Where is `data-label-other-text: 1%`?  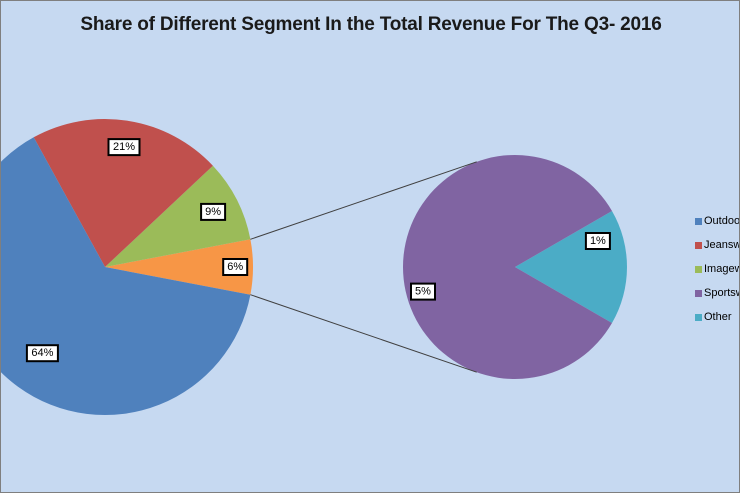 data-label-other-text: 1% is located at coordinates (598, 241).